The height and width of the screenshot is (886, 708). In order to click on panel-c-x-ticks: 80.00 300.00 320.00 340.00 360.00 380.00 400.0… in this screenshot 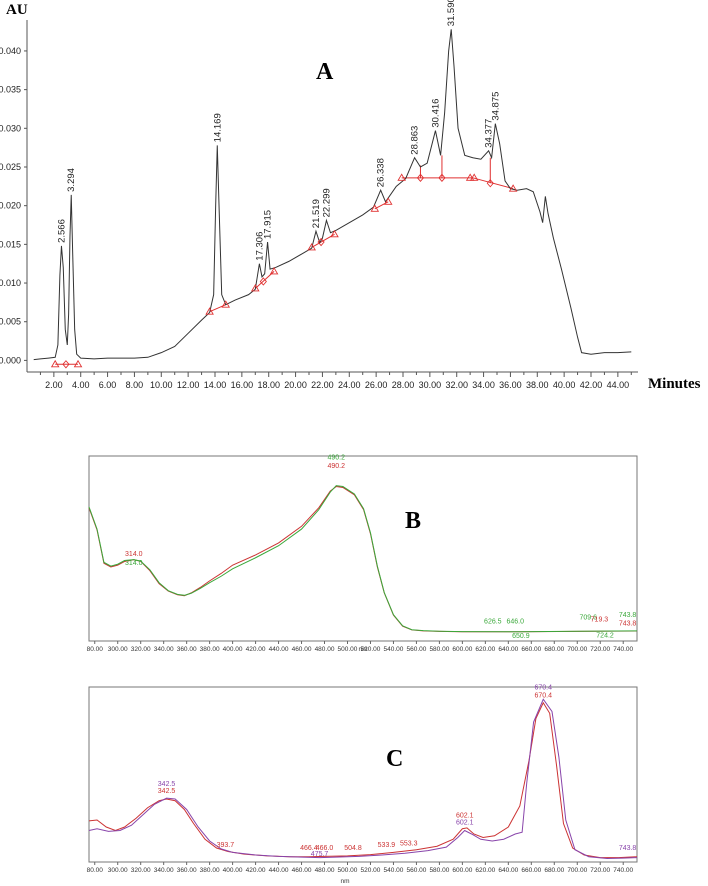, I will do `click(360, 868)`.